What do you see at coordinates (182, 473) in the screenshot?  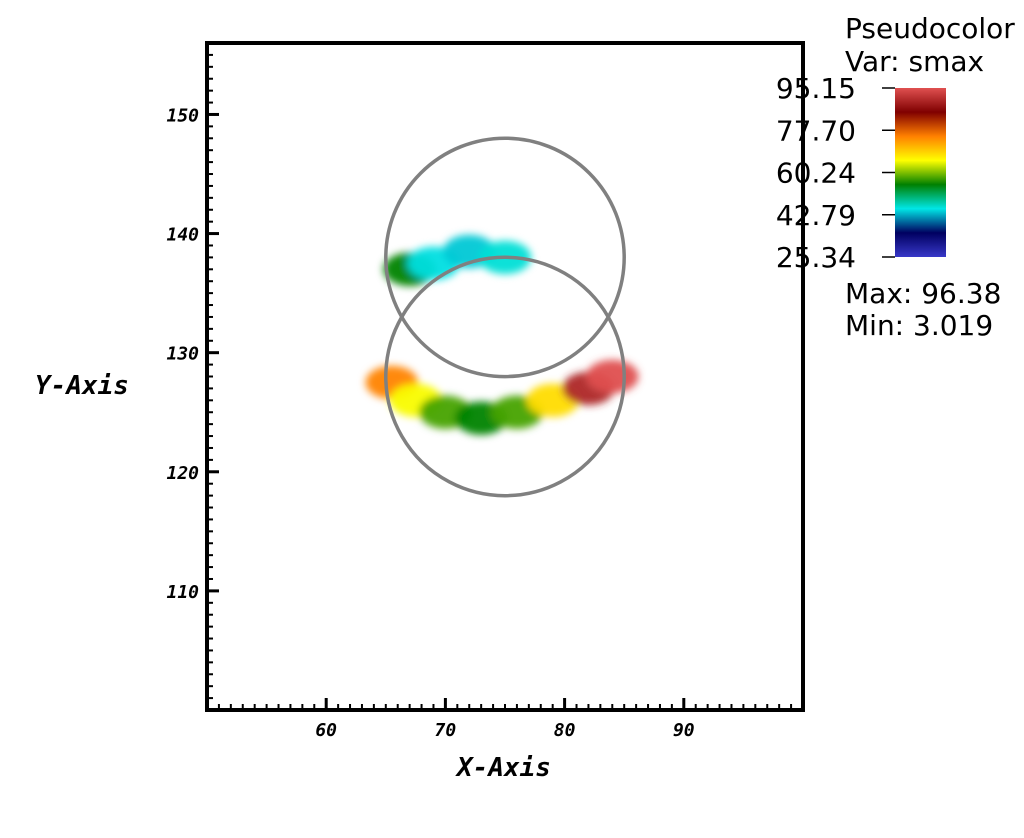 I see `y-tick-label: 120` at bounding box center [182, 473].